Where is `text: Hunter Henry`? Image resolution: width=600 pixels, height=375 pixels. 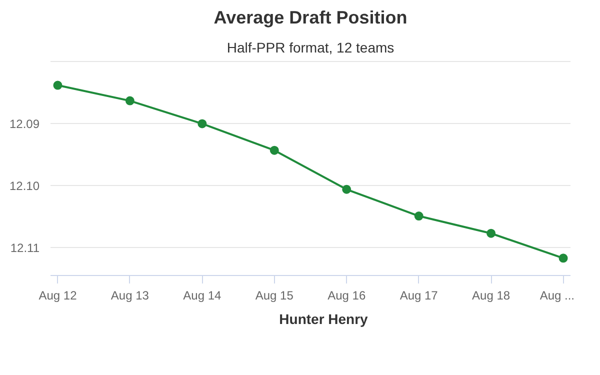
text: Hunter Henry is located at coordinates (323, 319).